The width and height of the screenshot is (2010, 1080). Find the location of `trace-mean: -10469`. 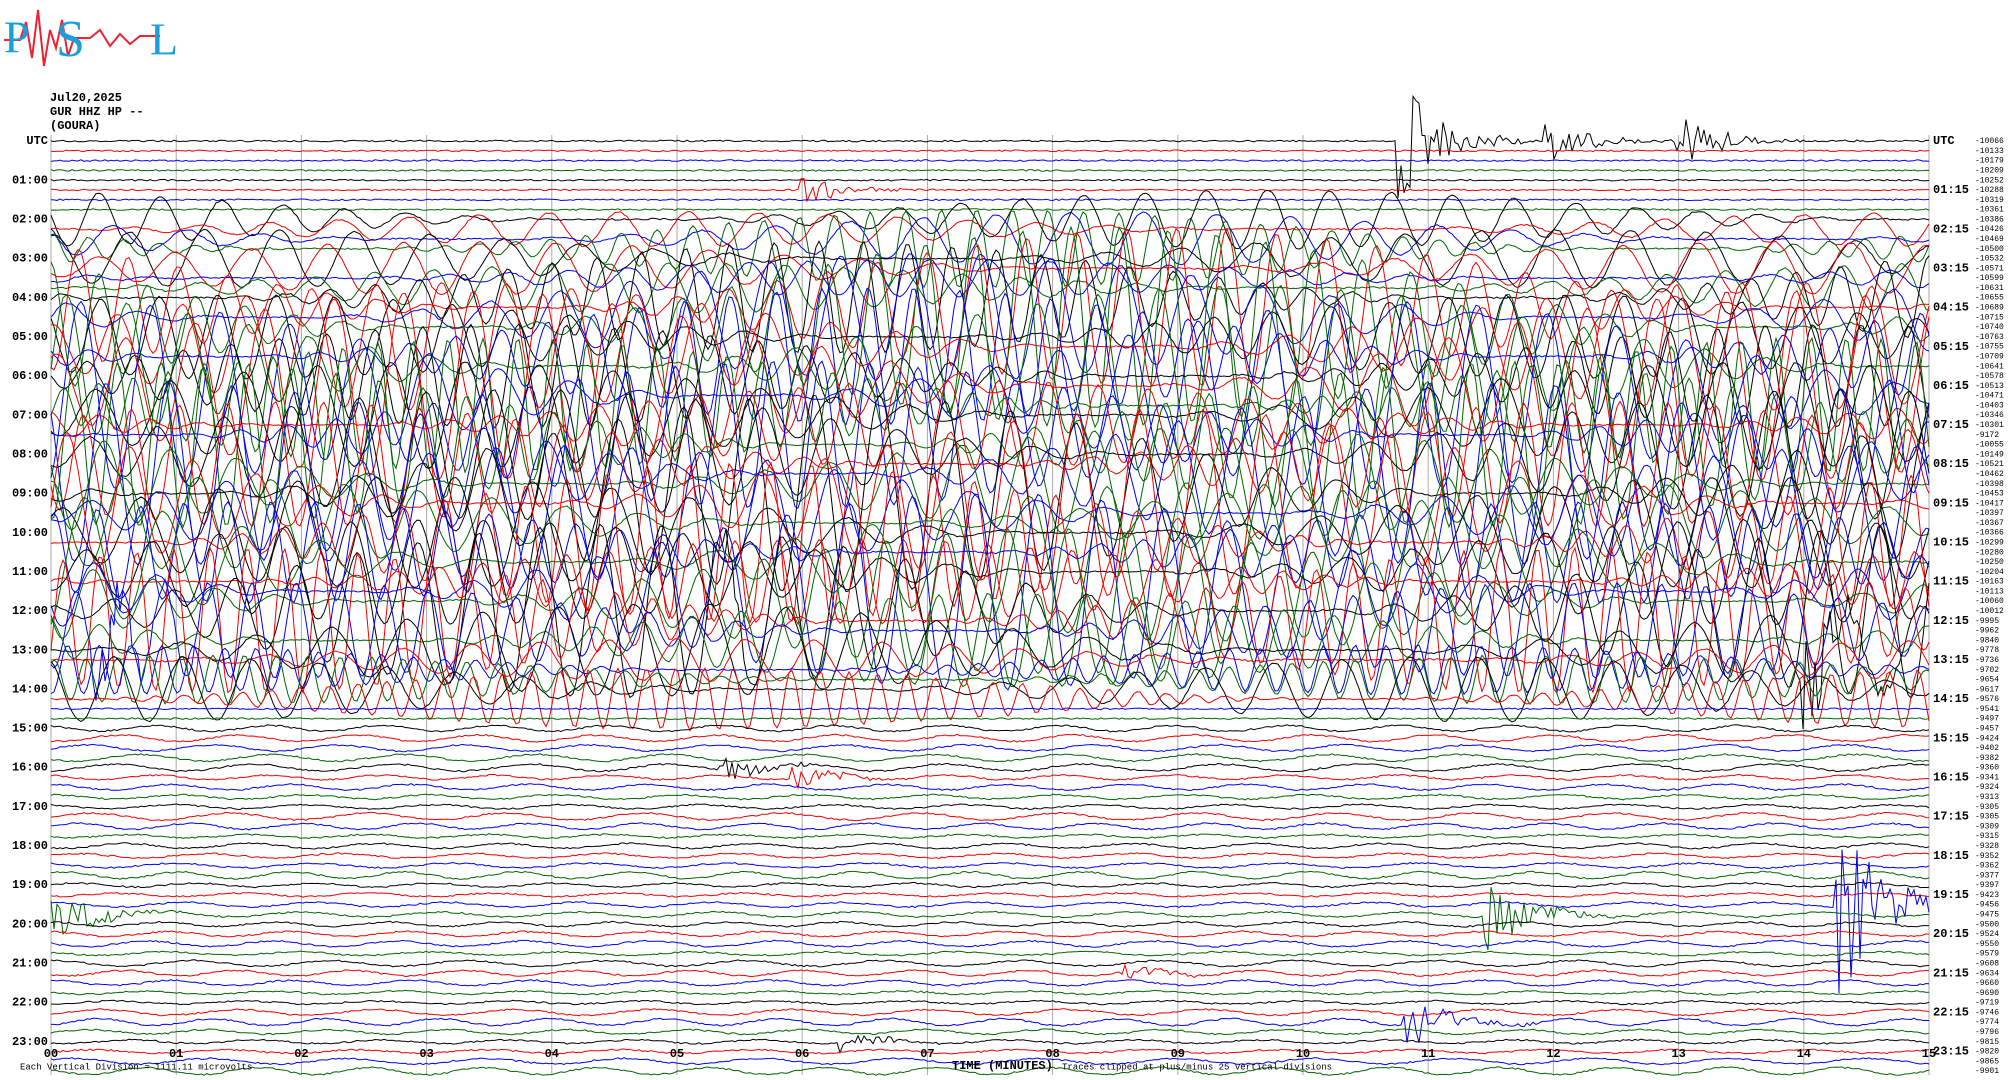

trace-mean: -10469 is located at coordinates (1989, 239).